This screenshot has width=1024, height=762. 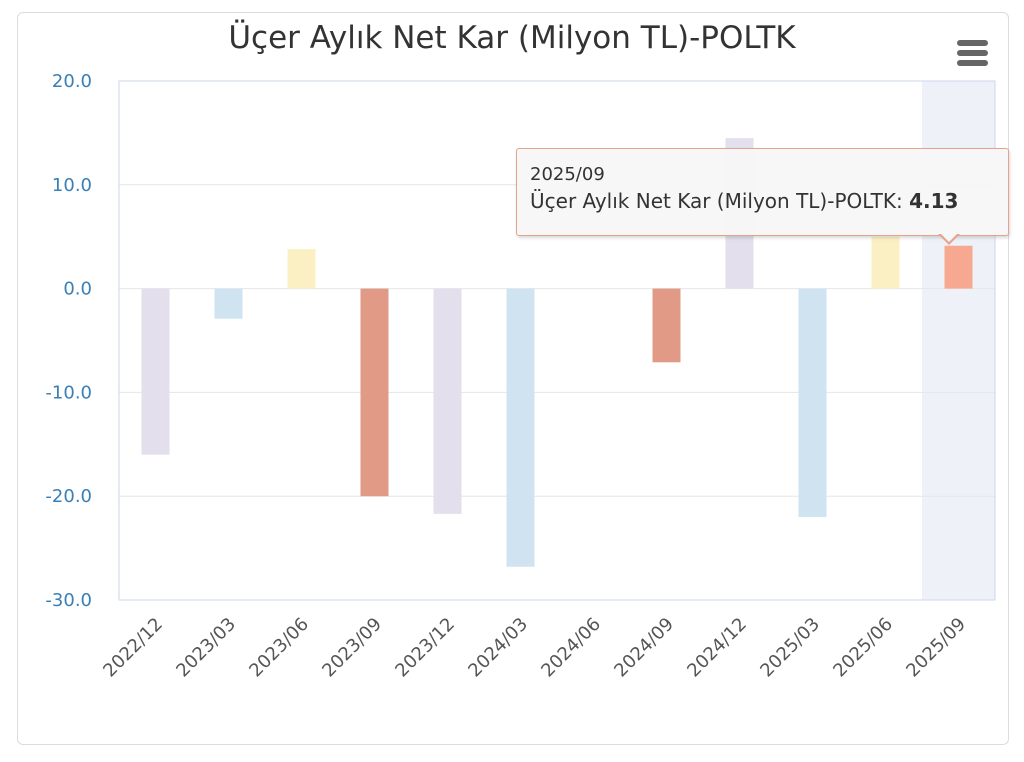 What do you see at coordinates (77, 289) in the screenshot?
I see `y-tick-label: 0.0` at bounding box center [77, 289].